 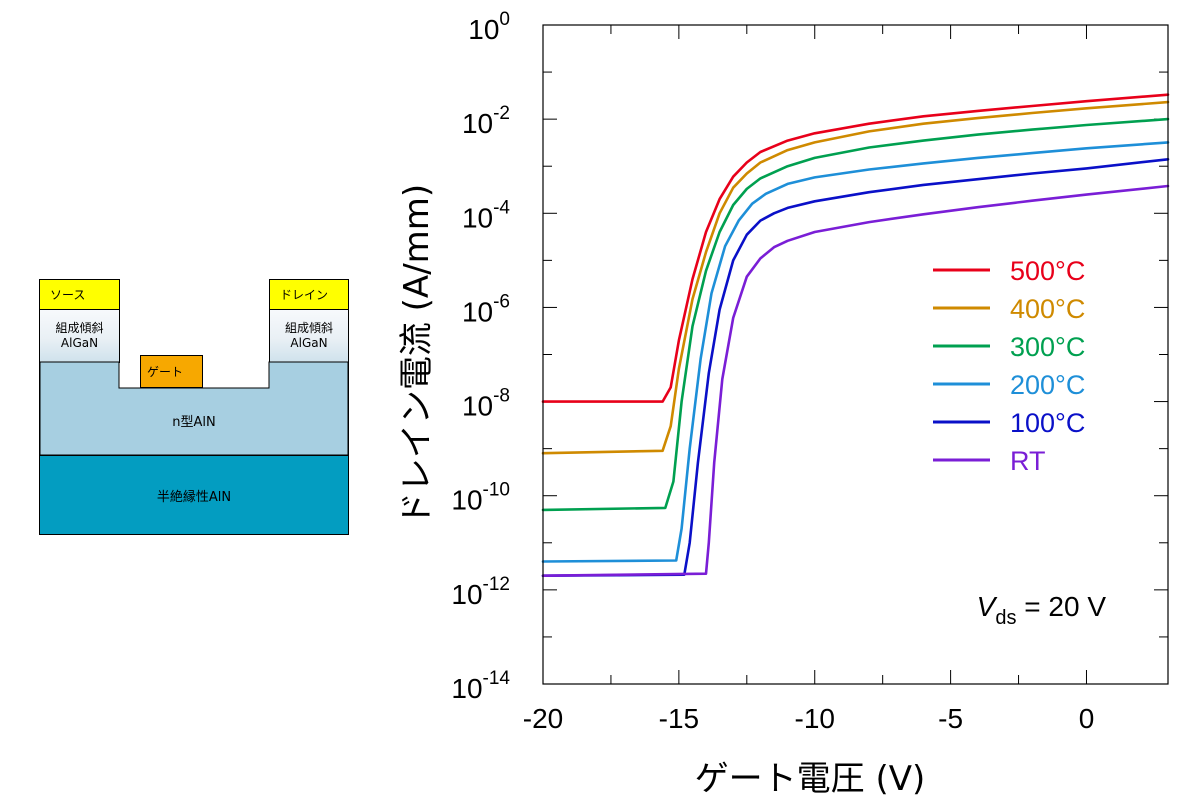 I want to click on y-tick-label: 10⁻¹⁴, so click(x=480, y=686).